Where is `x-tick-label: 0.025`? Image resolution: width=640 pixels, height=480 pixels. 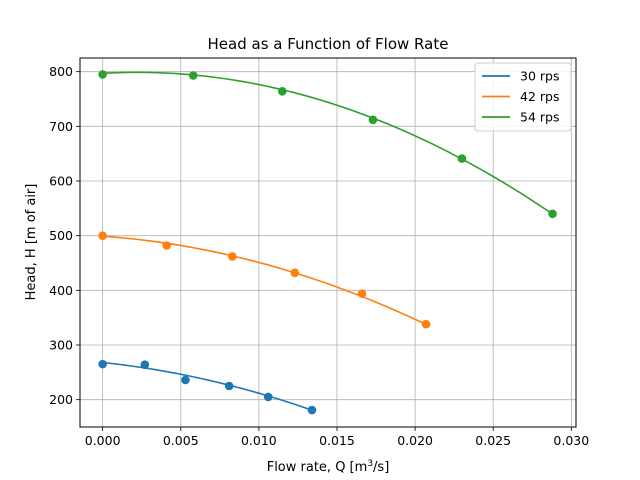
x-tick-label: 0.025 is located at coordinates (493, 440).